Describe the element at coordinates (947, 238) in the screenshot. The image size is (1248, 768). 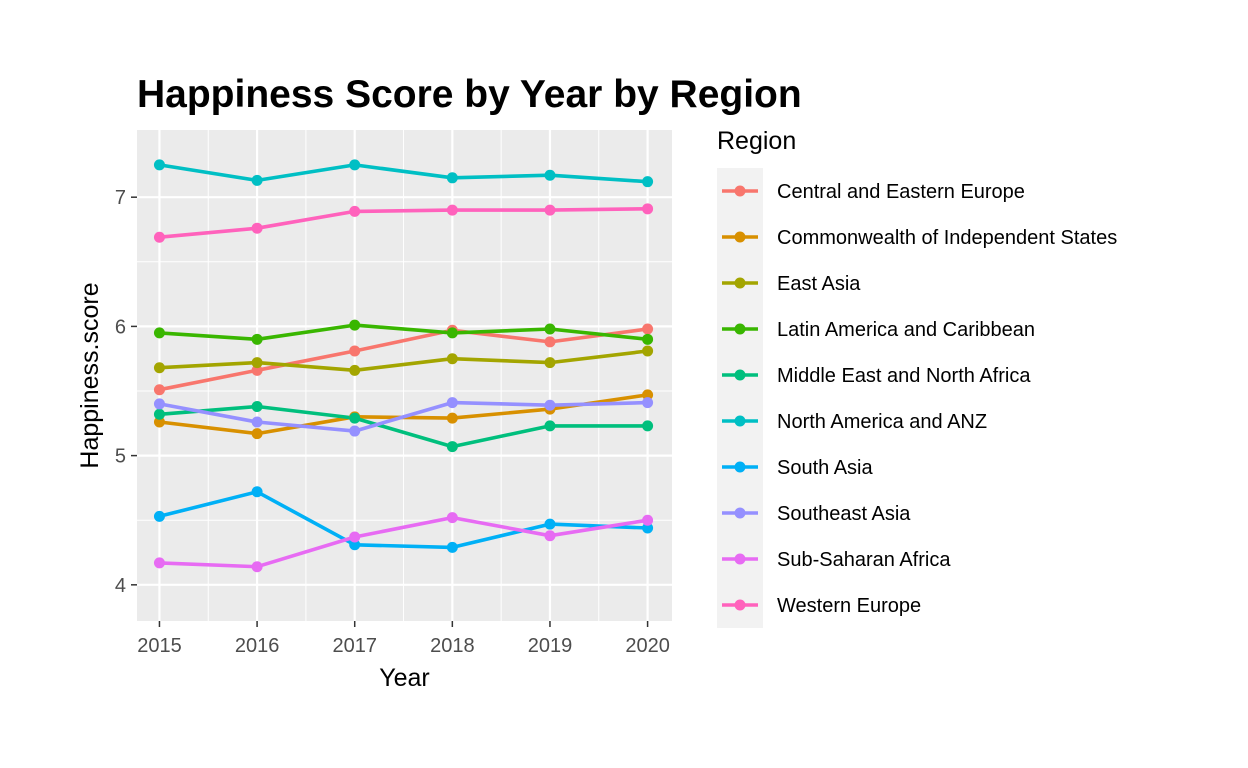
I see `legend-label-commonwealth-of-independent-states: Commonwealth of Independent States` at that location.